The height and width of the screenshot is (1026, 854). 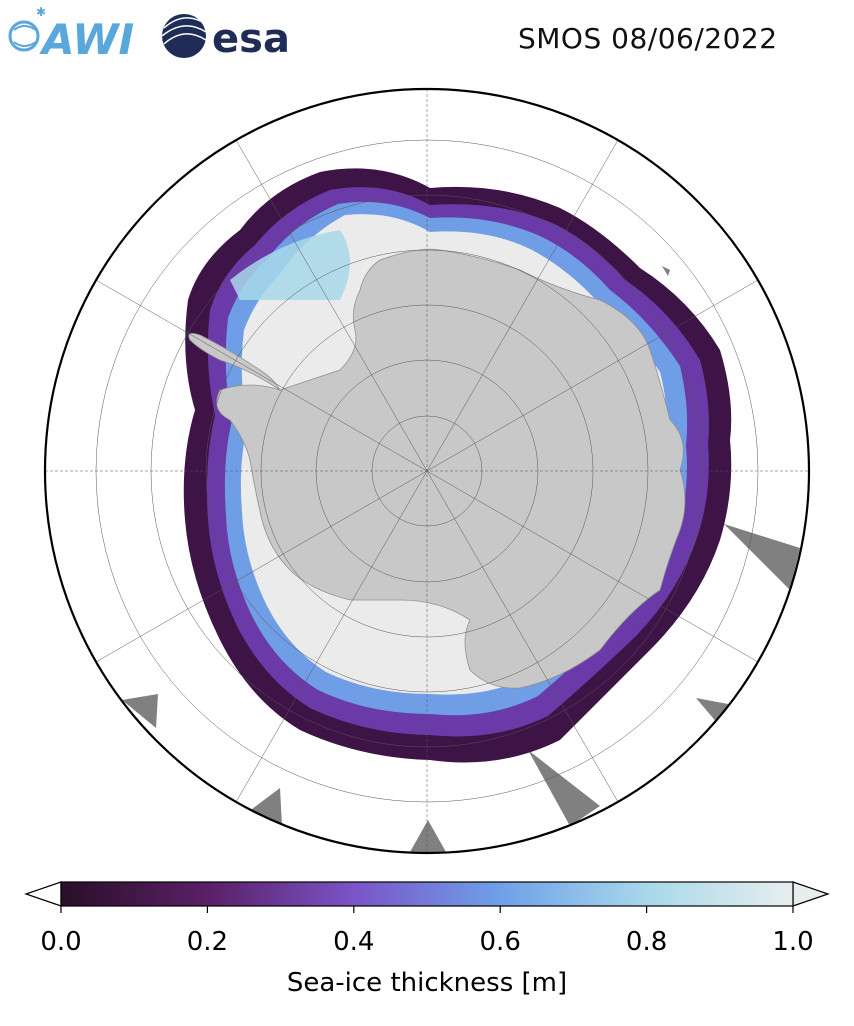 What do you see at coordinates (353, 942) in the screenshot?
I see `colorbar-tick-label: 0.4` at bounding box center [353, 942].